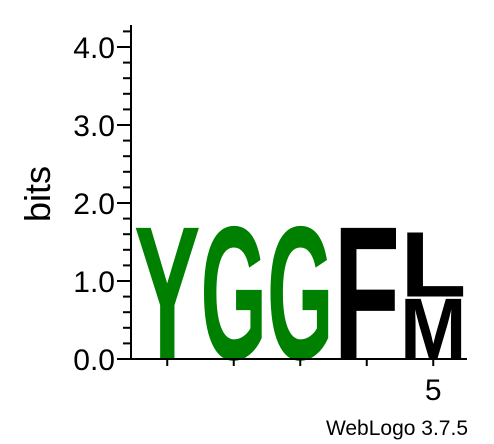 The height and width of the screenshot is (444, 494). Describe the element at coordinates (94, 360) in the screenshot. I see `y-tick-label: 0.0` at that location.